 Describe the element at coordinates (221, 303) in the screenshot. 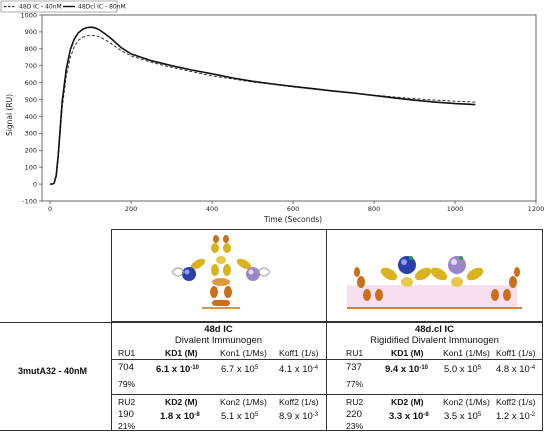

I see `stem-segment` at that location.